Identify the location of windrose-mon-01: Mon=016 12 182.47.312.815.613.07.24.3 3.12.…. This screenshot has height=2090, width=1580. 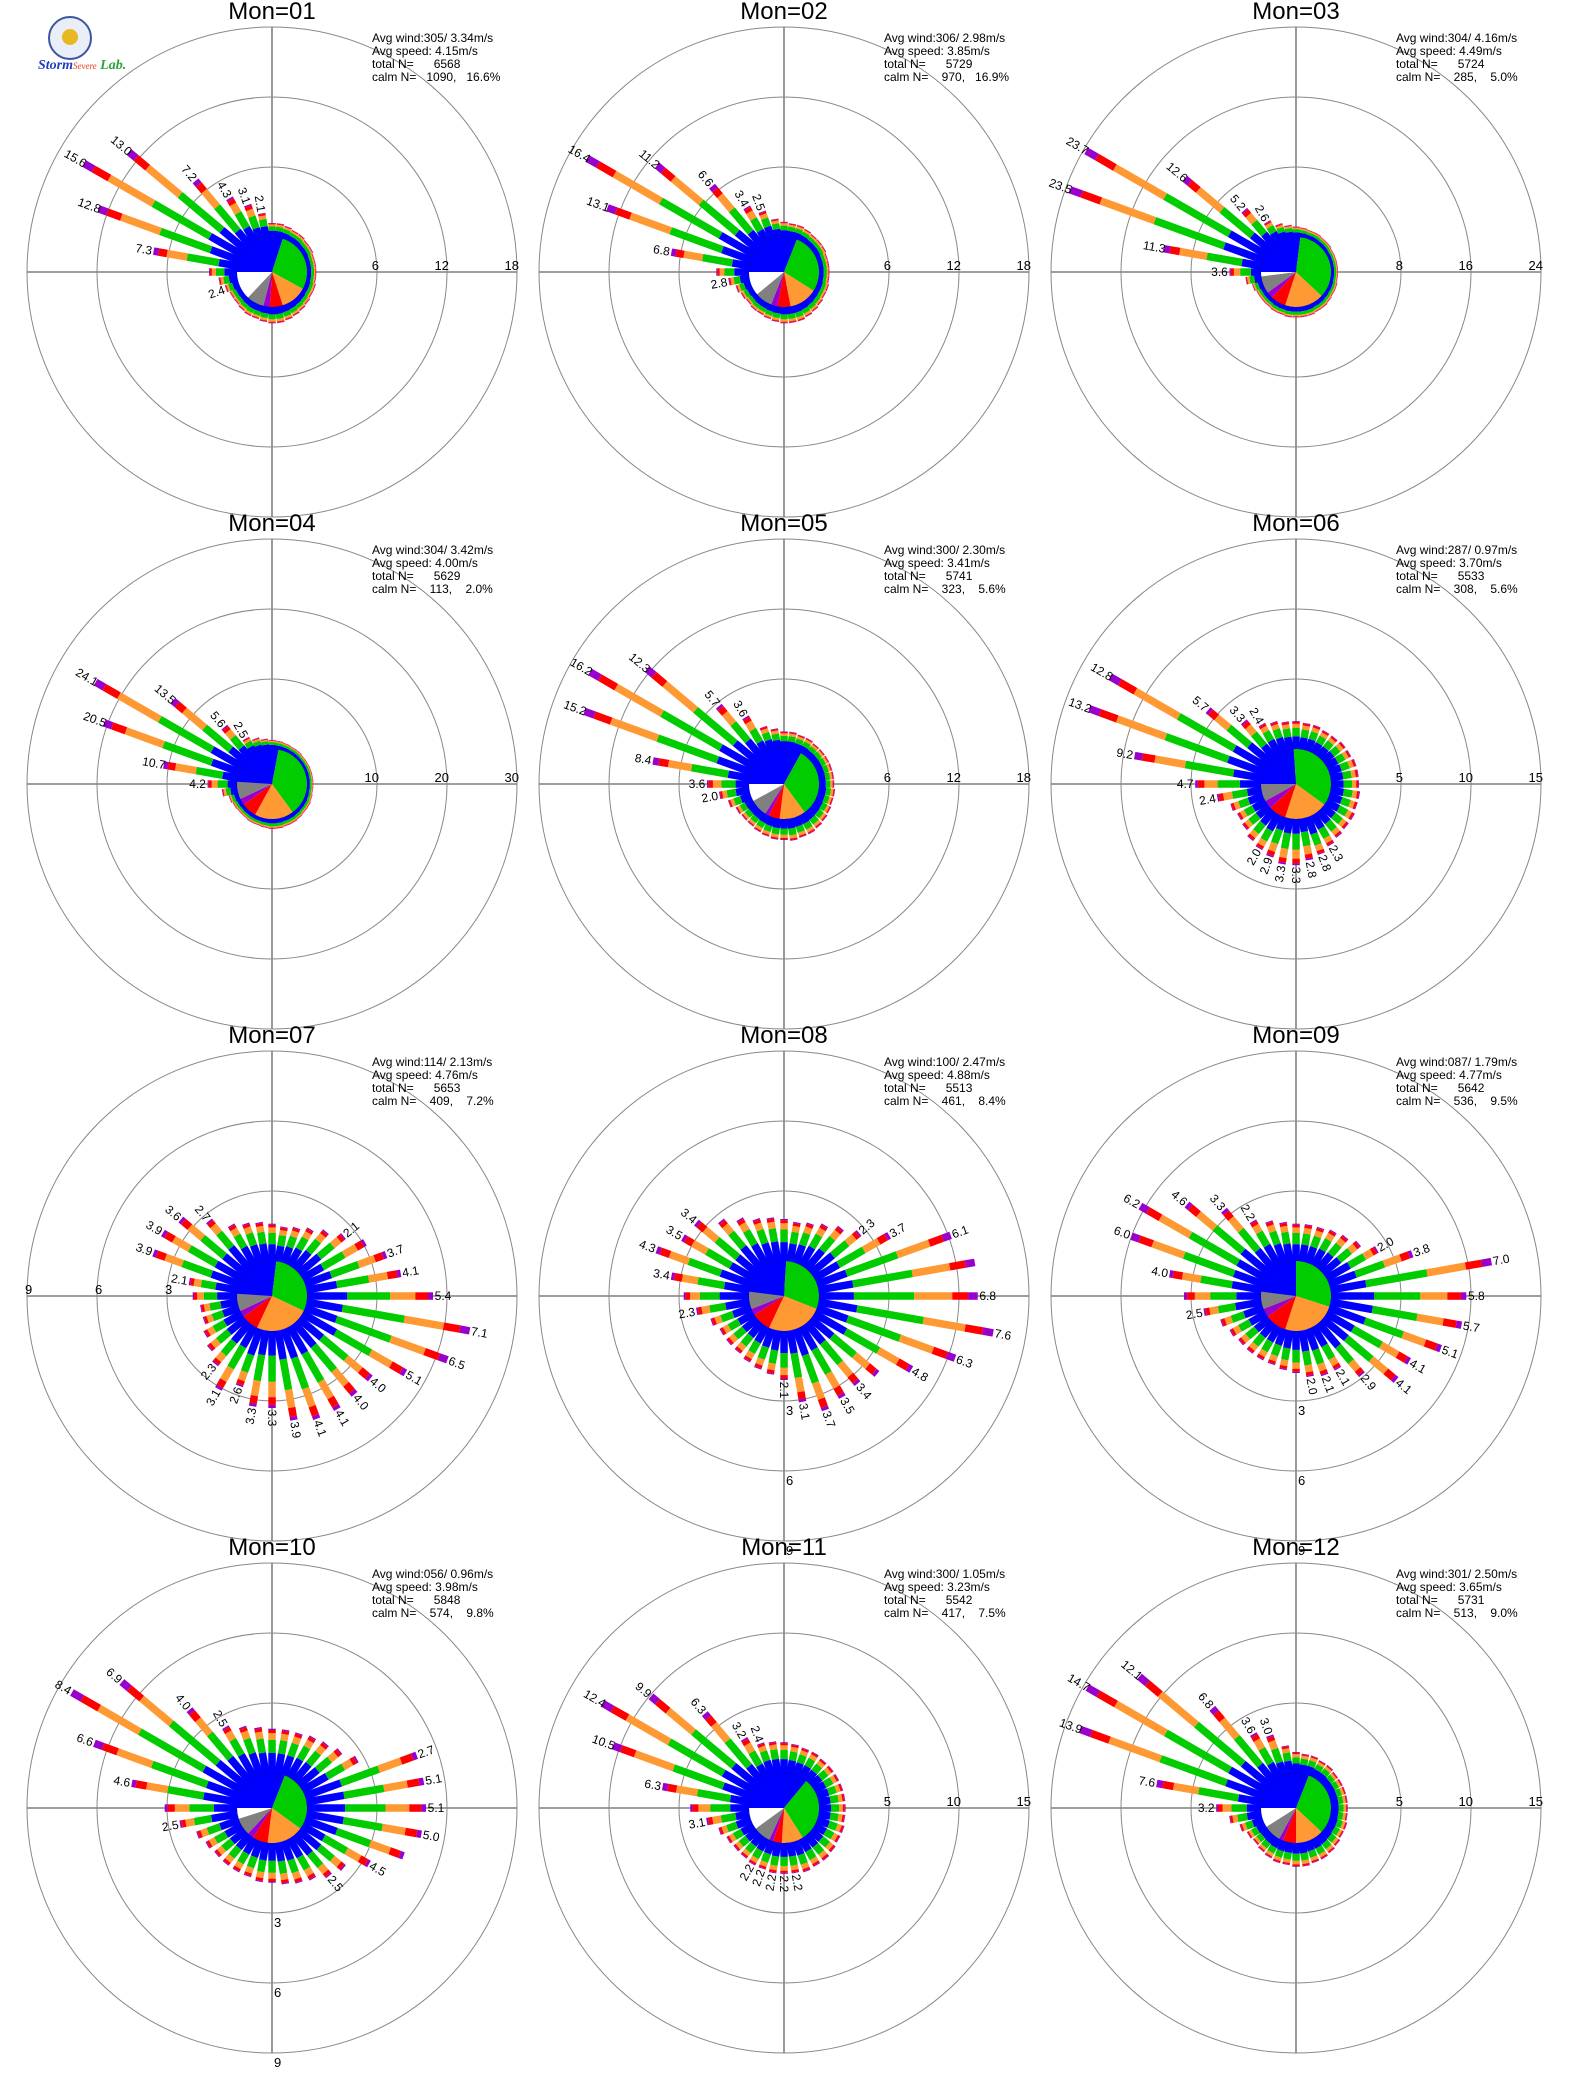
(272, 259).